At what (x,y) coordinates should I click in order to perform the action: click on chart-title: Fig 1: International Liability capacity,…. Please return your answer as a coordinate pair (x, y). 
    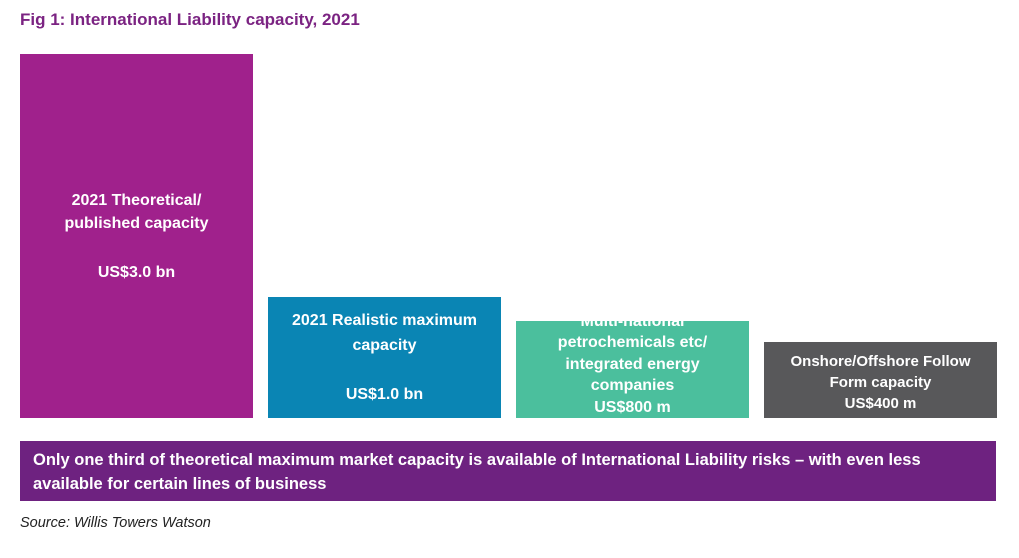
    Looking at the image, I should click on (190, 19).